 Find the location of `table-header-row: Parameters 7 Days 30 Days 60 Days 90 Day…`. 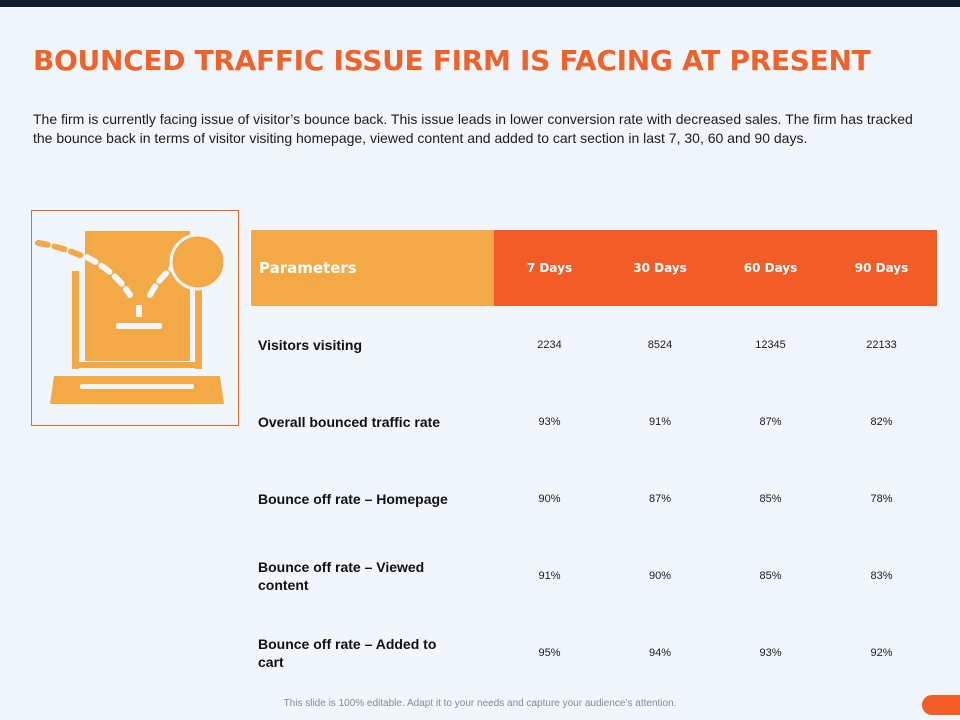

table-header-row: Parameters 7 Days 30 Days 60 Days 90 Day… is located at coordinates (594, 268).